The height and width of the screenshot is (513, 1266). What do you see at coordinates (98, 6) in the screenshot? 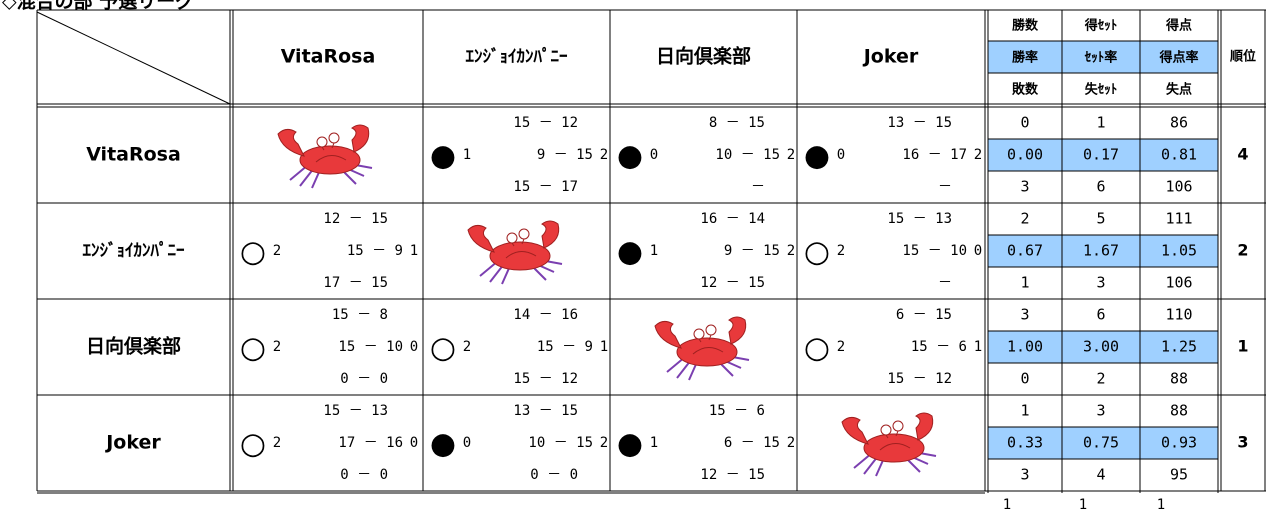
I see `title: ◇混合の部 予選リーグ` at bounding box center [98, 6].